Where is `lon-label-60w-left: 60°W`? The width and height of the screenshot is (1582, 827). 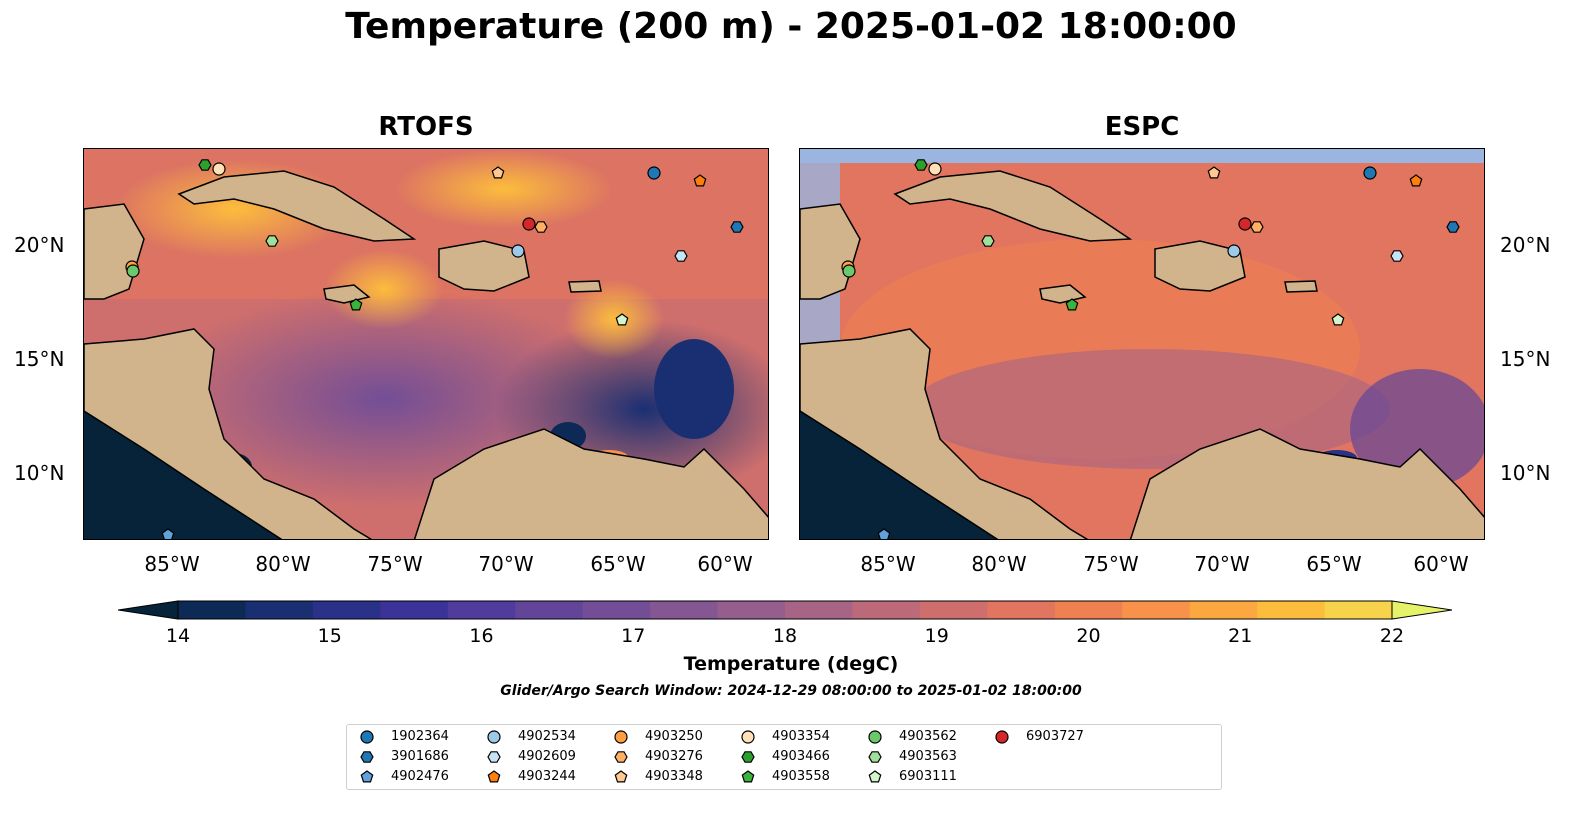
lon-label-60w-left: 60°W is located at coordinates (725, 564).